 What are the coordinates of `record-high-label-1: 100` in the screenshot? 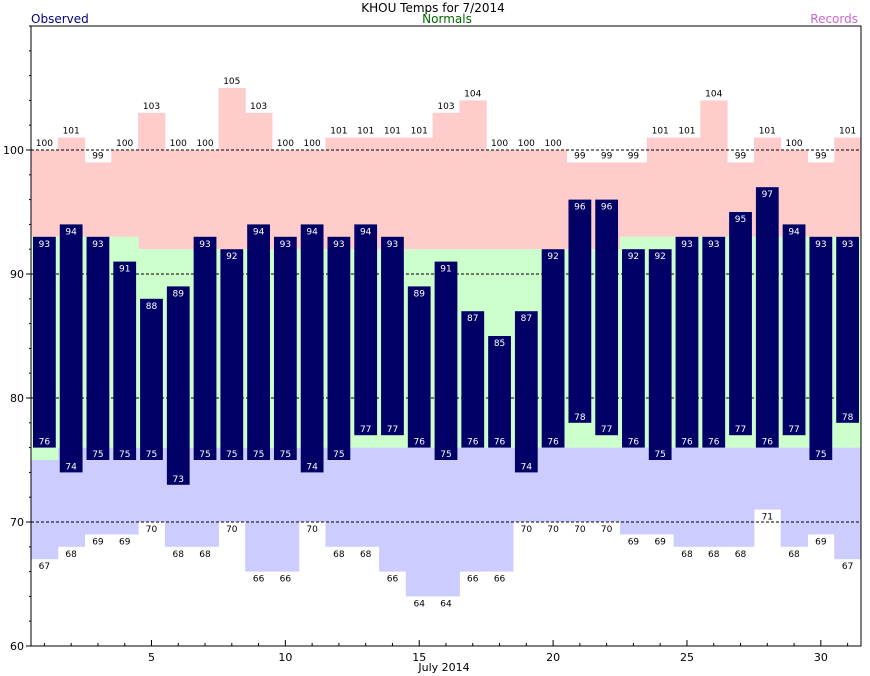 It's located at (44, 144).